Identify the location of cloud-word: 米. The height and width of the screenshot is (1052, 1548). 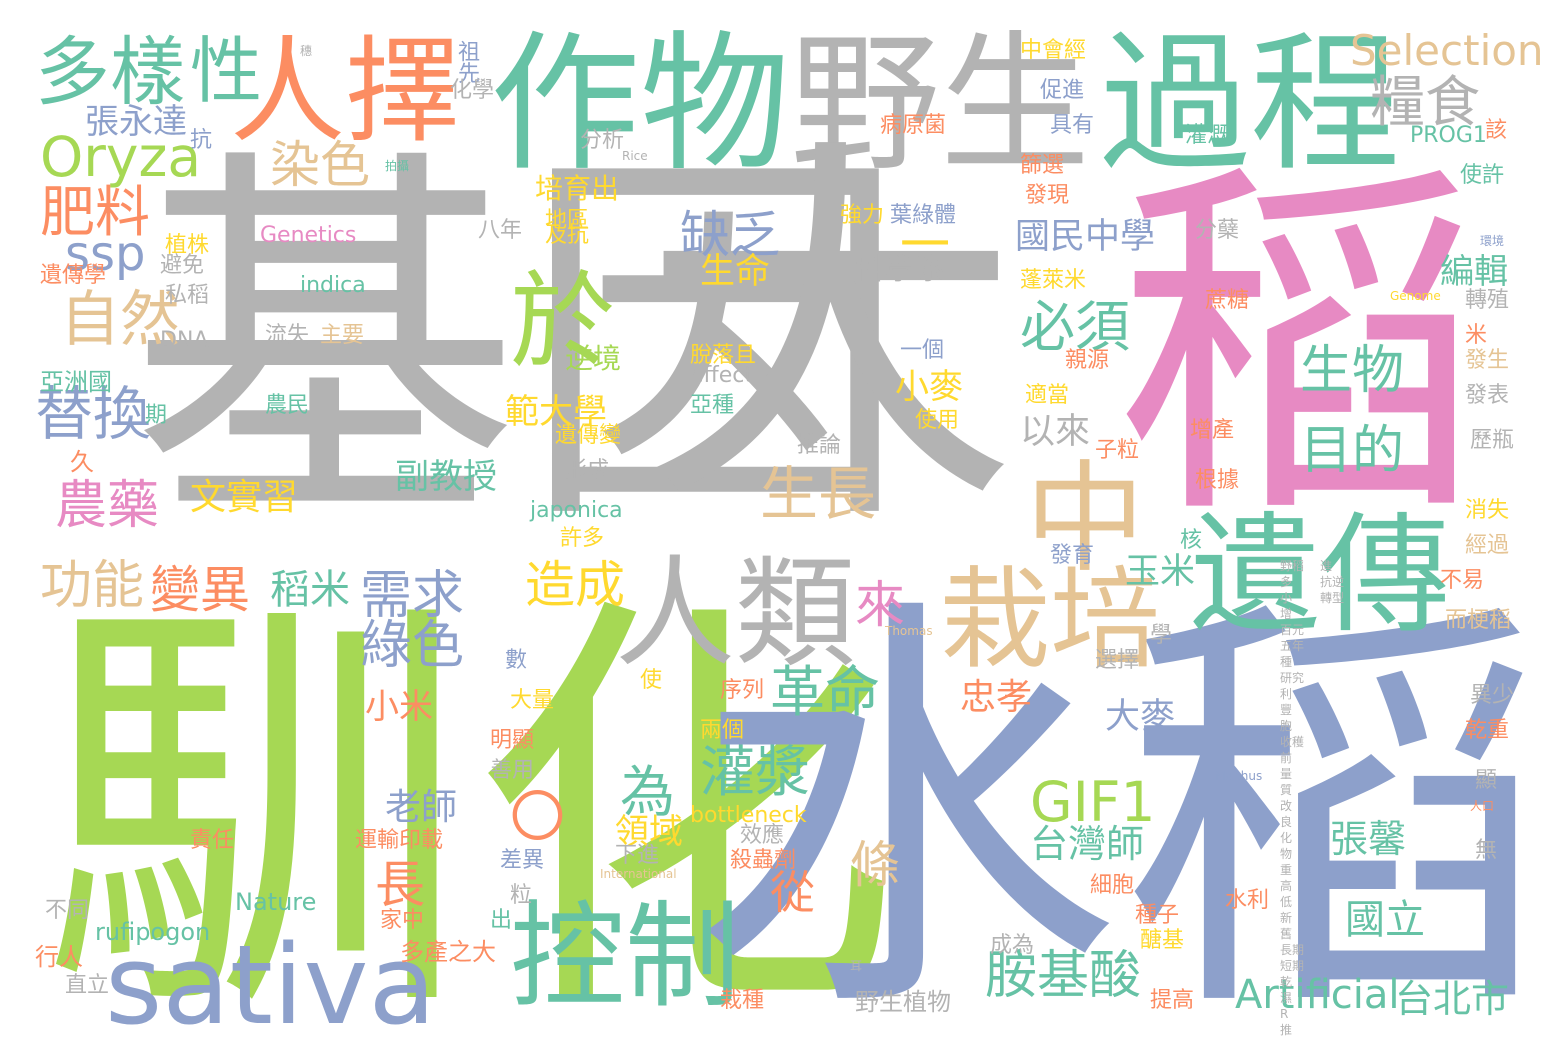
(1476, 335).